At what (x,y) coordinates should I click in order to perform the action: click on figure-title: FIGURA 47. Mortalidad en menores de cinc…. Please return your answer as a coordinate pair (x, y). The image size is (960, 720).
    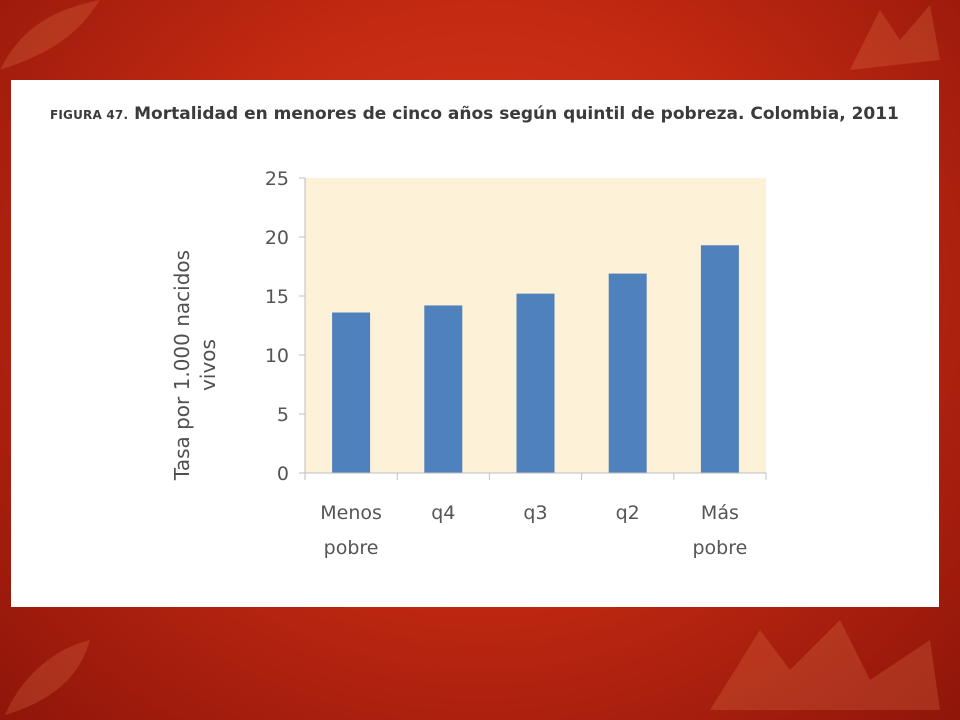
    Looking at the image, I should click on (474, 114).